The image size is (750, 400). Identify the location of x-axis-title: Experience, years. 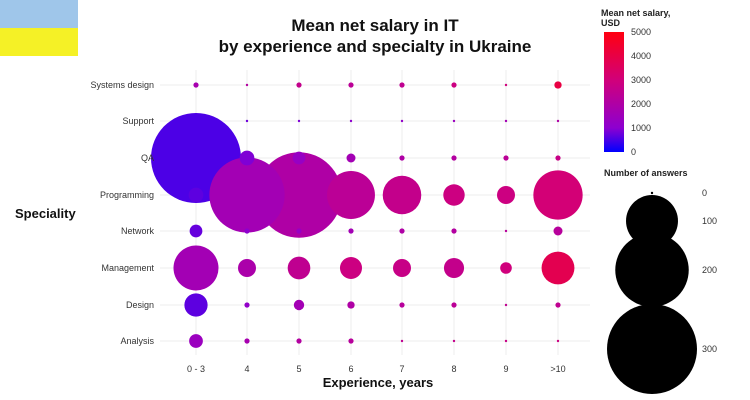
(378, 382).